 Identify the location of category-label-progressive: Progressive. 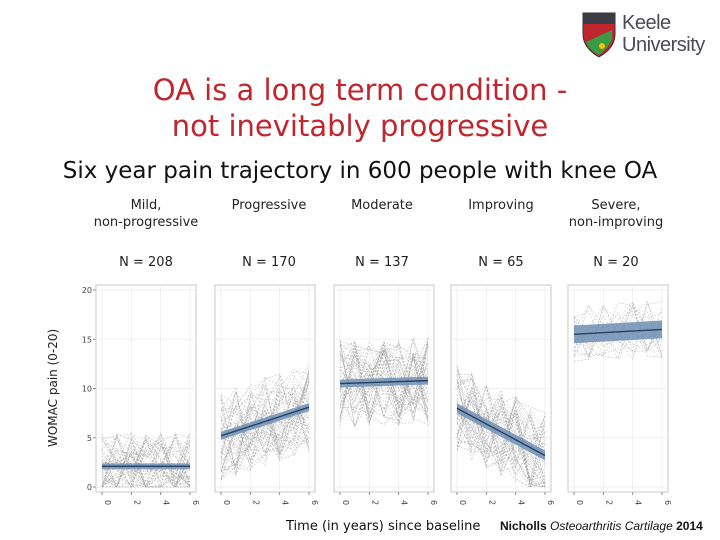
(269, 205).